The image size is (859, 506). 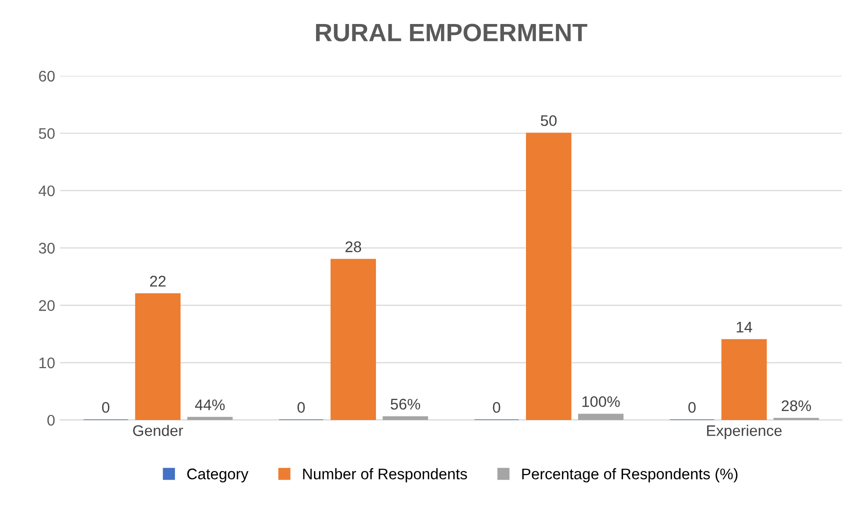 I want to click on x-tick-label: Gender, so click(x=158, y=430).